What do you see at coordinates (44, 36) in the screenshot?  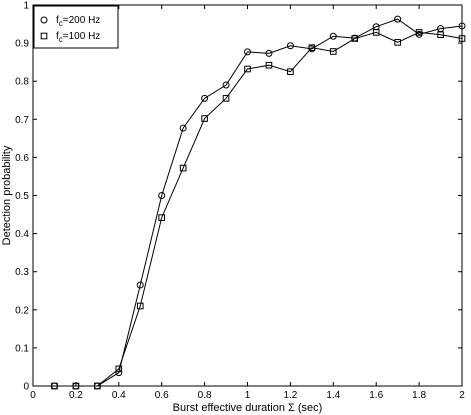 I see `legend-marker-square` at bounding box center [44, 36].